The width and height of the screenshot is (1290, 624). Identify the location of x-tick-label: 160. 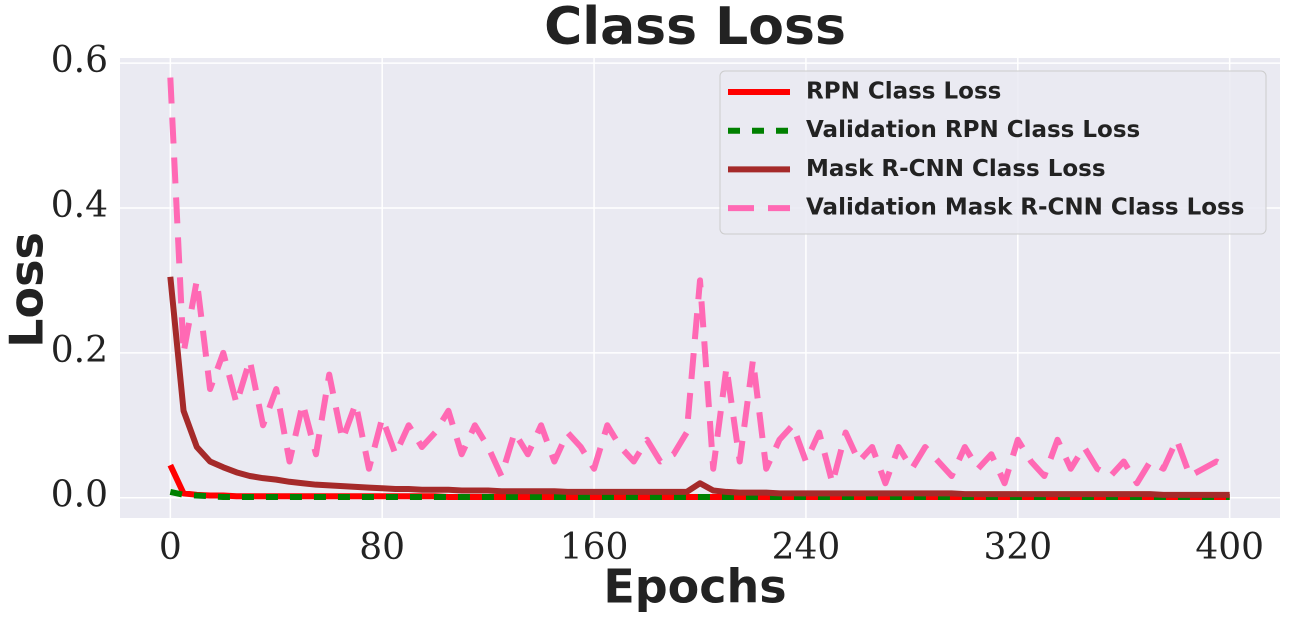
(594, 547).